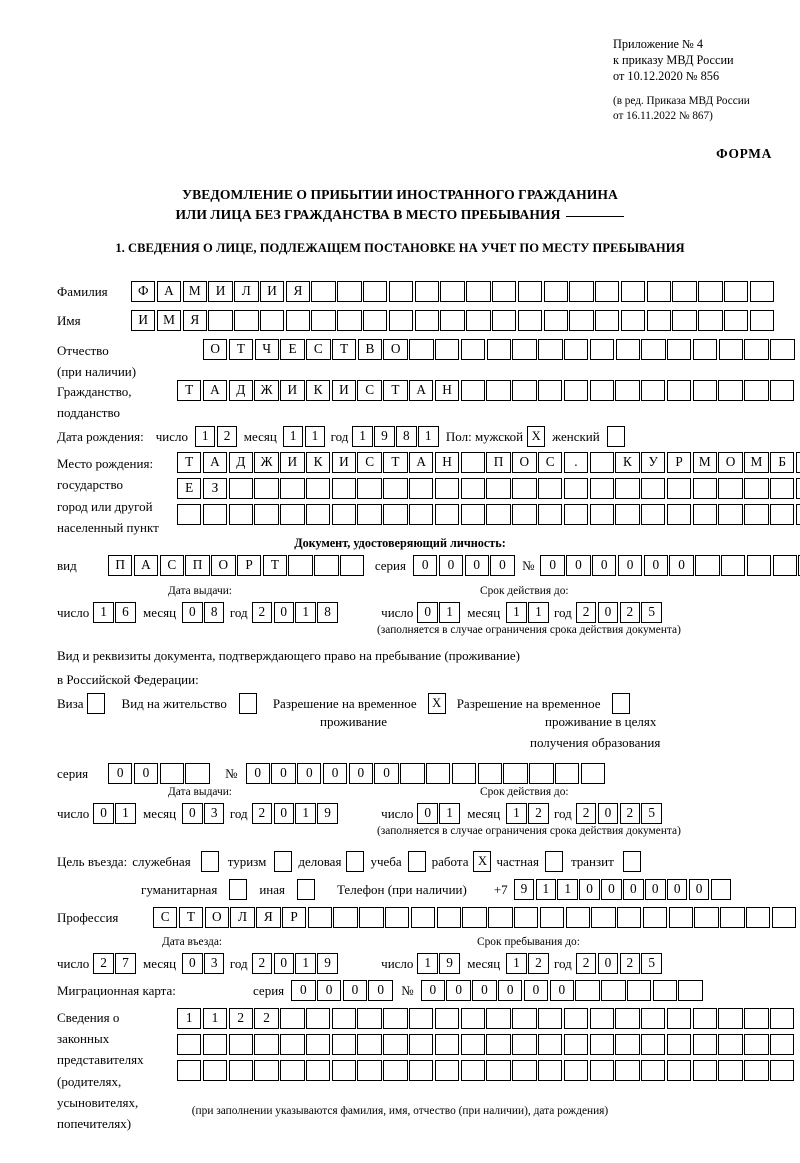  Describe the element at coordinates (406, 436) in the screenshot. I see `grid-cell: 8` at that location.